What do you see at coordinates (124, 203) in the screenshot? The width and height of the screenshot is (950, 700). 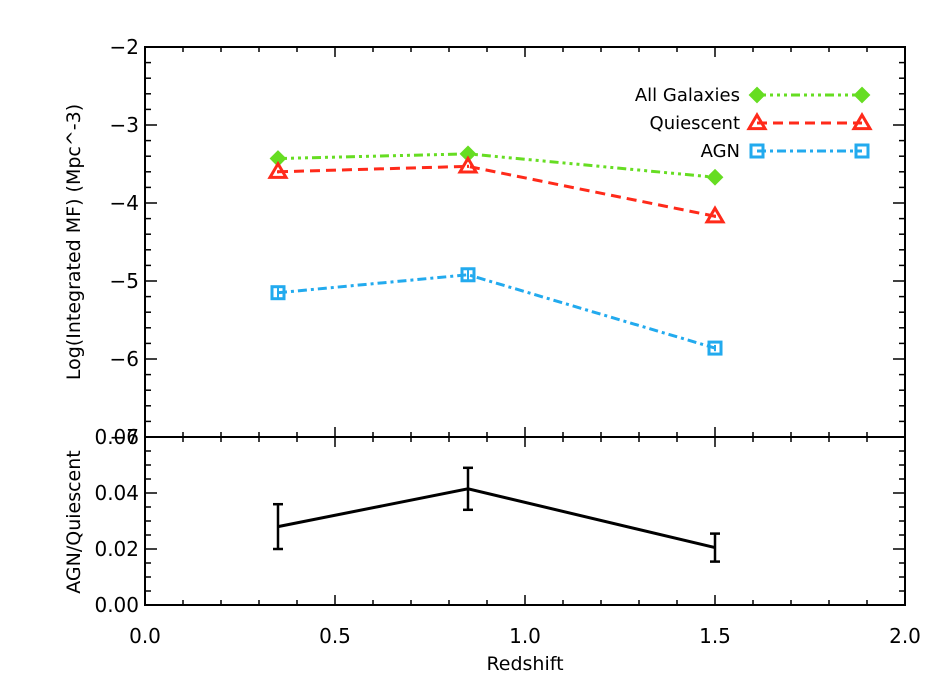 I see `top-y-tick-label: −4` at bounding box center [124, 203].